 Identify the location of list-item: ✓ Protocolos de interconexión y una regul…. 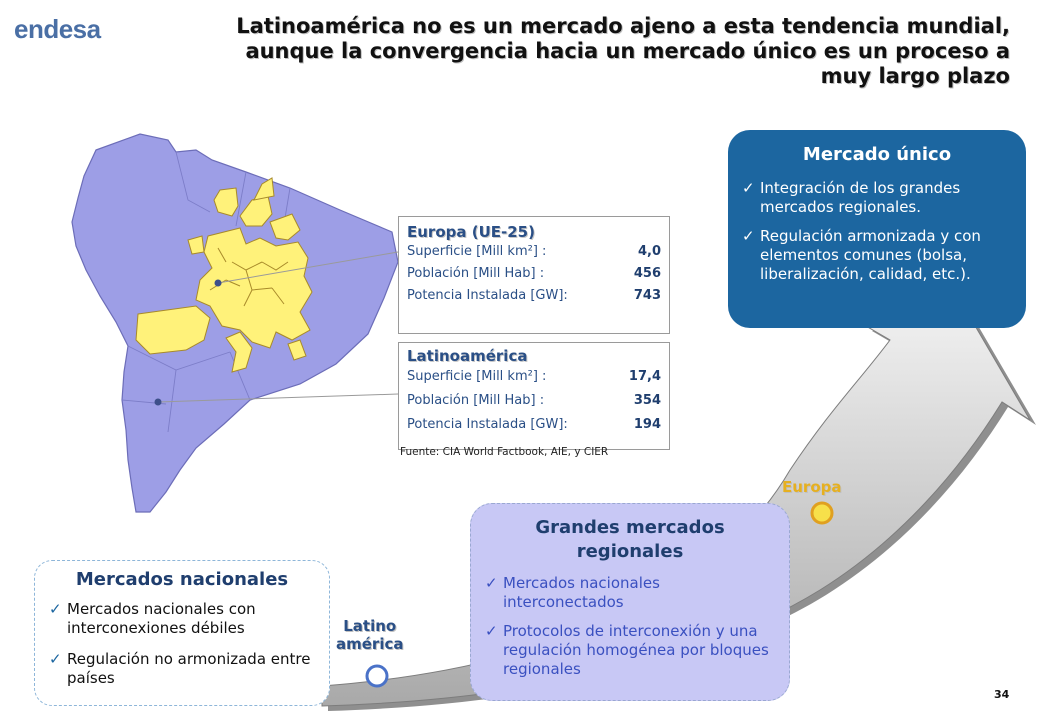
(630, 650).